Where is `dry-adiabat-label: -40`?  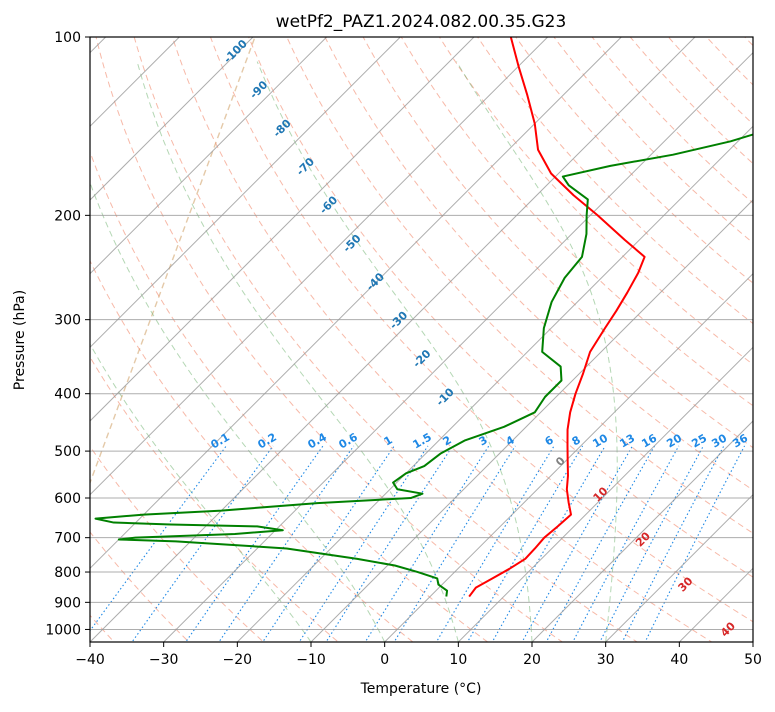 dry-adiabat-label: -40 is located at coordinates (375, 281).